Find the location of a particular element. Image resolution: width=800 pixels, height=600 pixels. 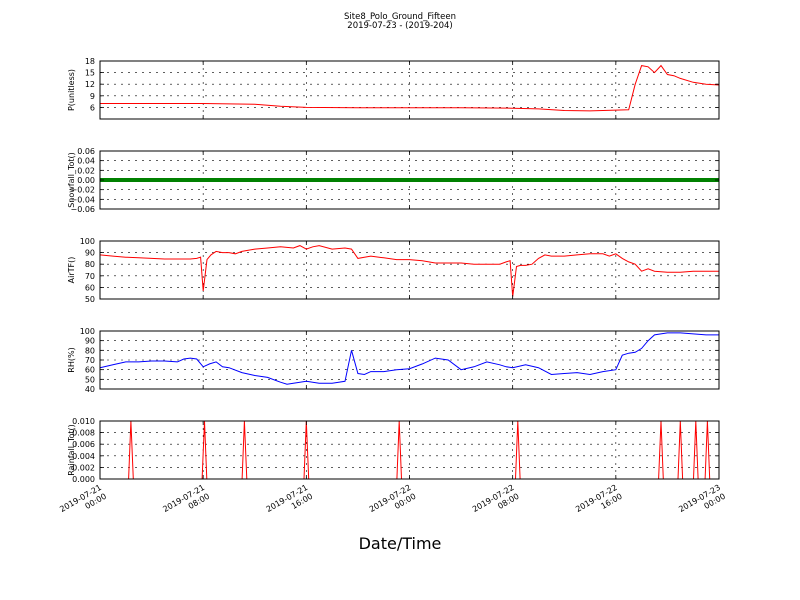

x-axis-label: Date/Time is located at coordinates (400, 543).